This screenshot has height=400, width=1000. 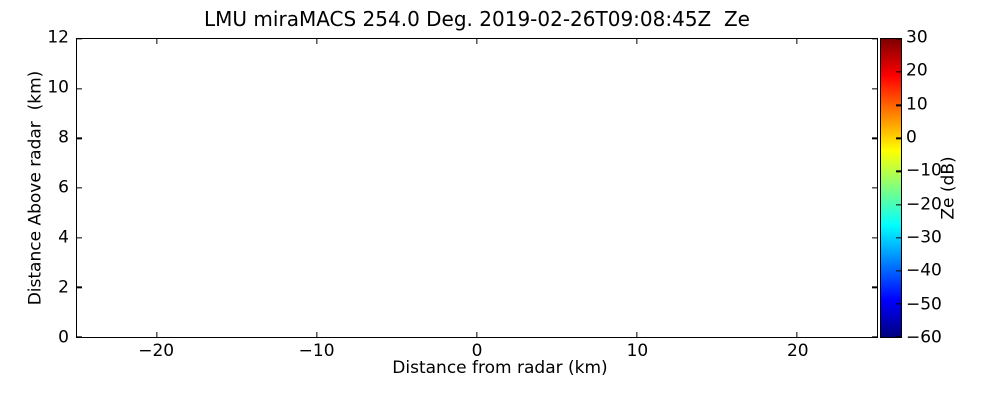 What do you see at coordinates (911, 137) in the screenshot?
I see `colorbar-tick-label: 0` at bounding box center [911, 137].